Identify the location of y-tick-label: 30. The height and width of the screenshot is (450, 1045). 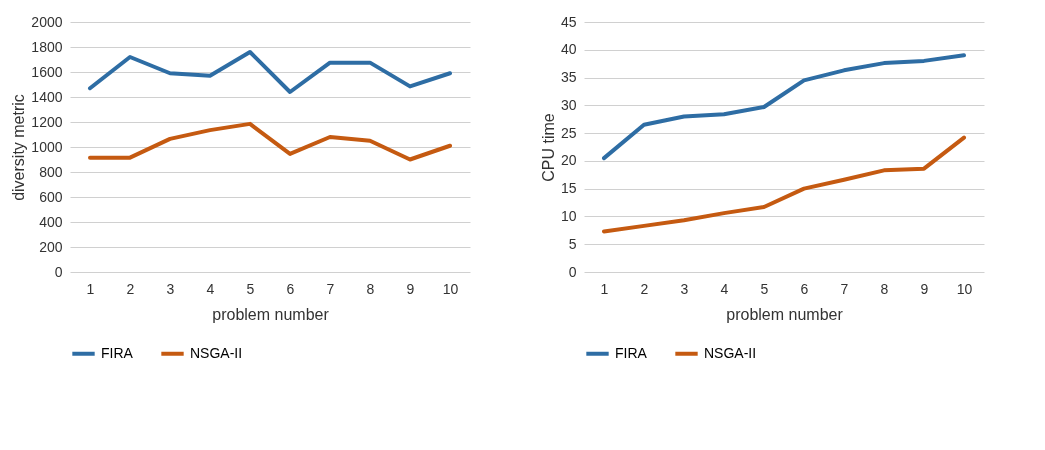
(568, 104).